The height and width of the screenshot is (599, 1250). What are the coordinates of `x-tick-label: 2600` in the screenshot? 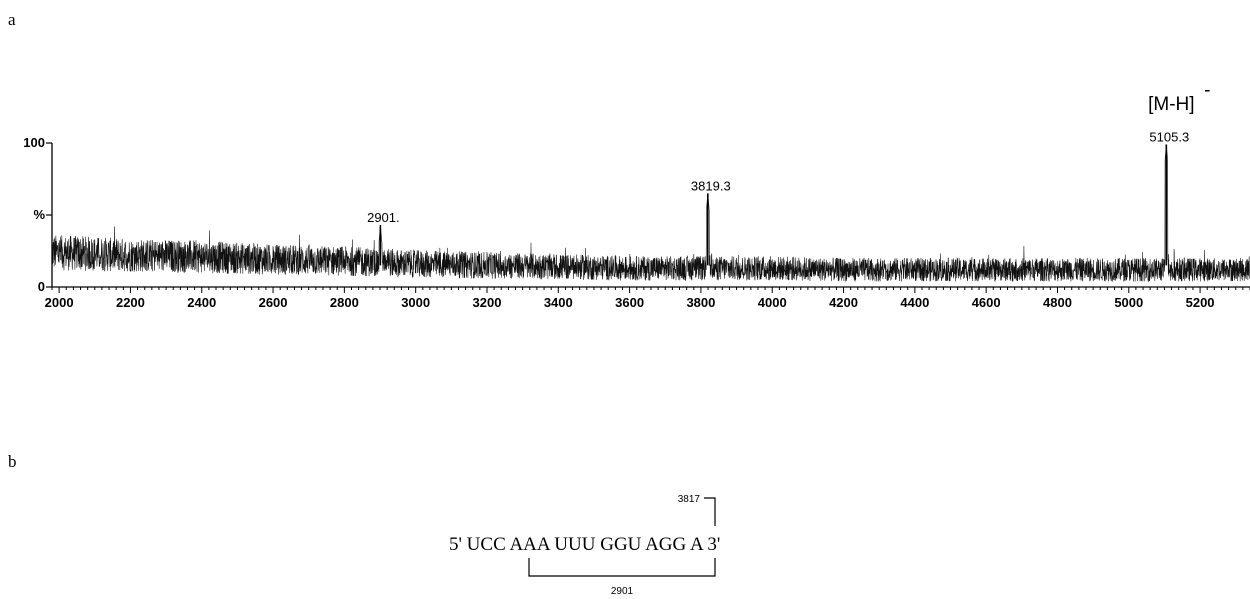 It's located at (273, 302).